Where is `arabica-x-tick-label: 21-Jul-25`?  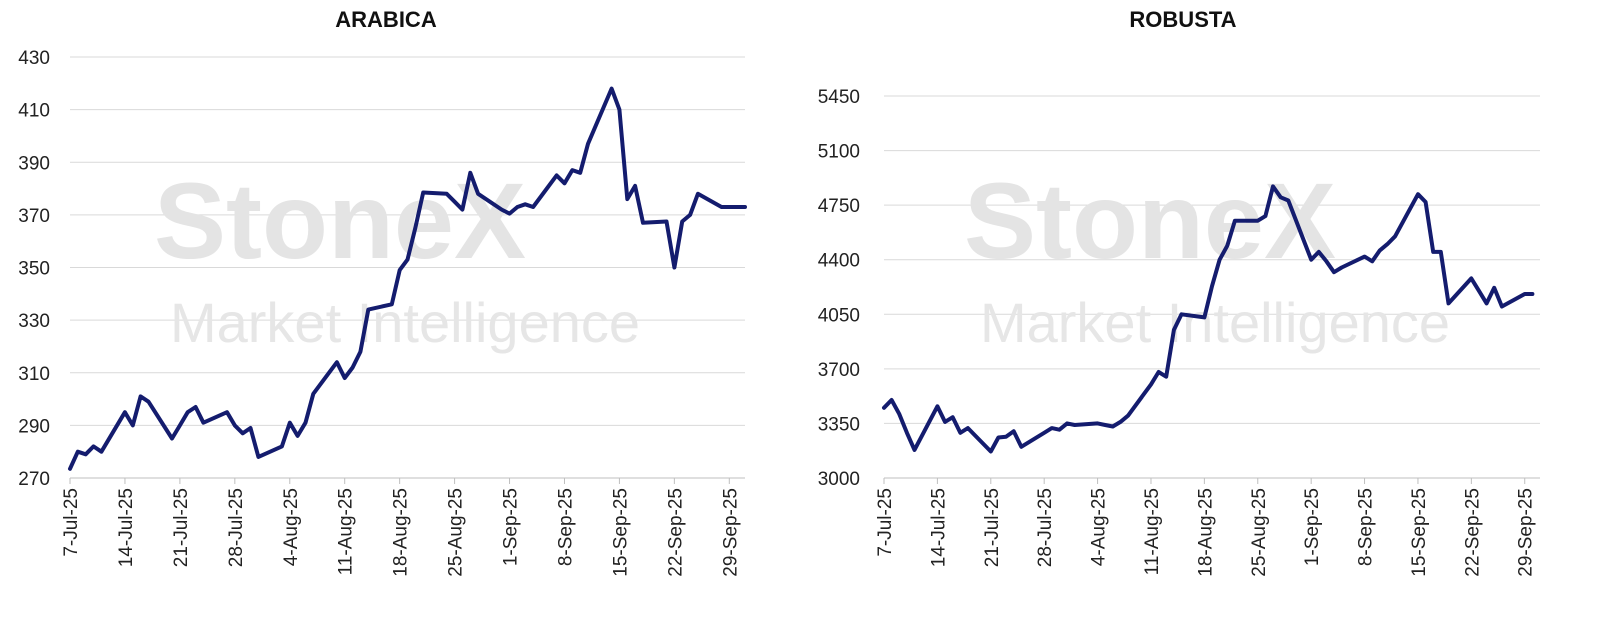 arabica-x-tick-label: 21-Jul-25 is located at coordinates (181, 527).